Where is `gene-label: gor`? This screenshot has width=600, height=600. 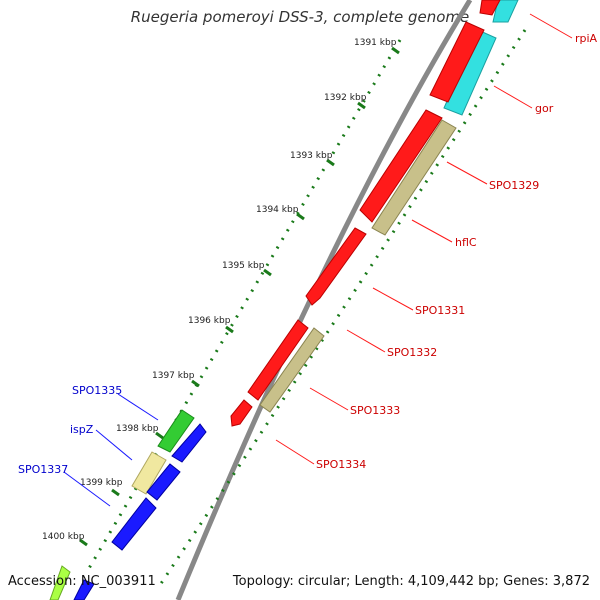
gene-label: gor is located at coordinates (544, 108).